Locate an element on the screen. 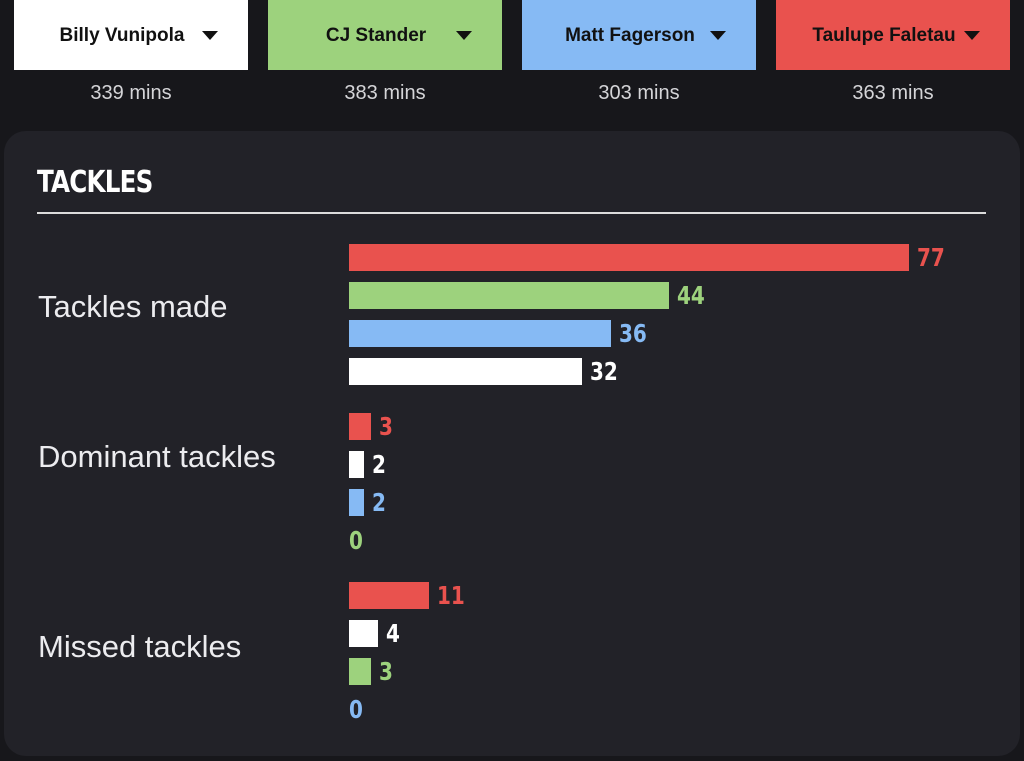 The width and height of the screenshot is (1024, 761). bar-row: 44 is located at coordinates (530, 295).